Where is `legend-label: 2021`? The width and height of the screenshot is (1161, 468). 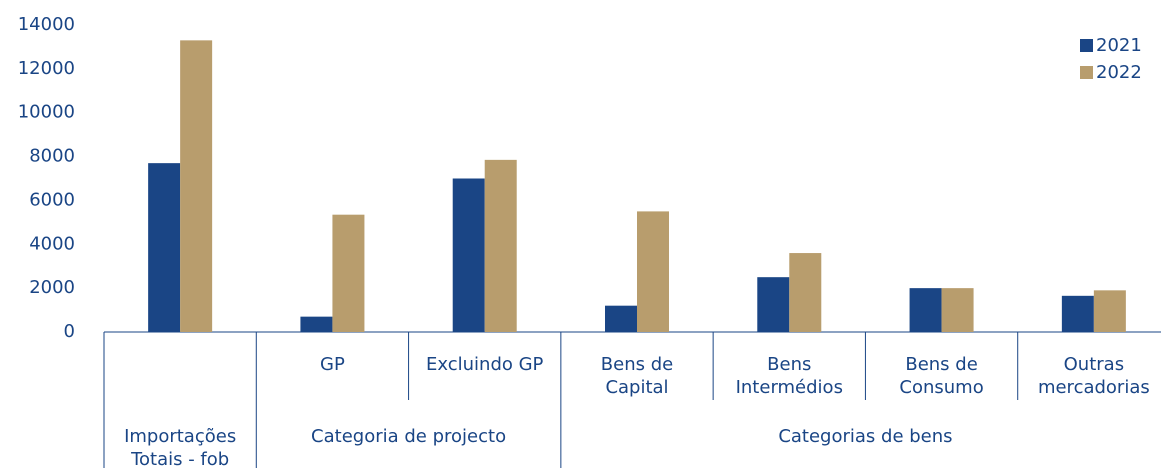 legend-label: 2021 is located at coordinates (1119, 45).